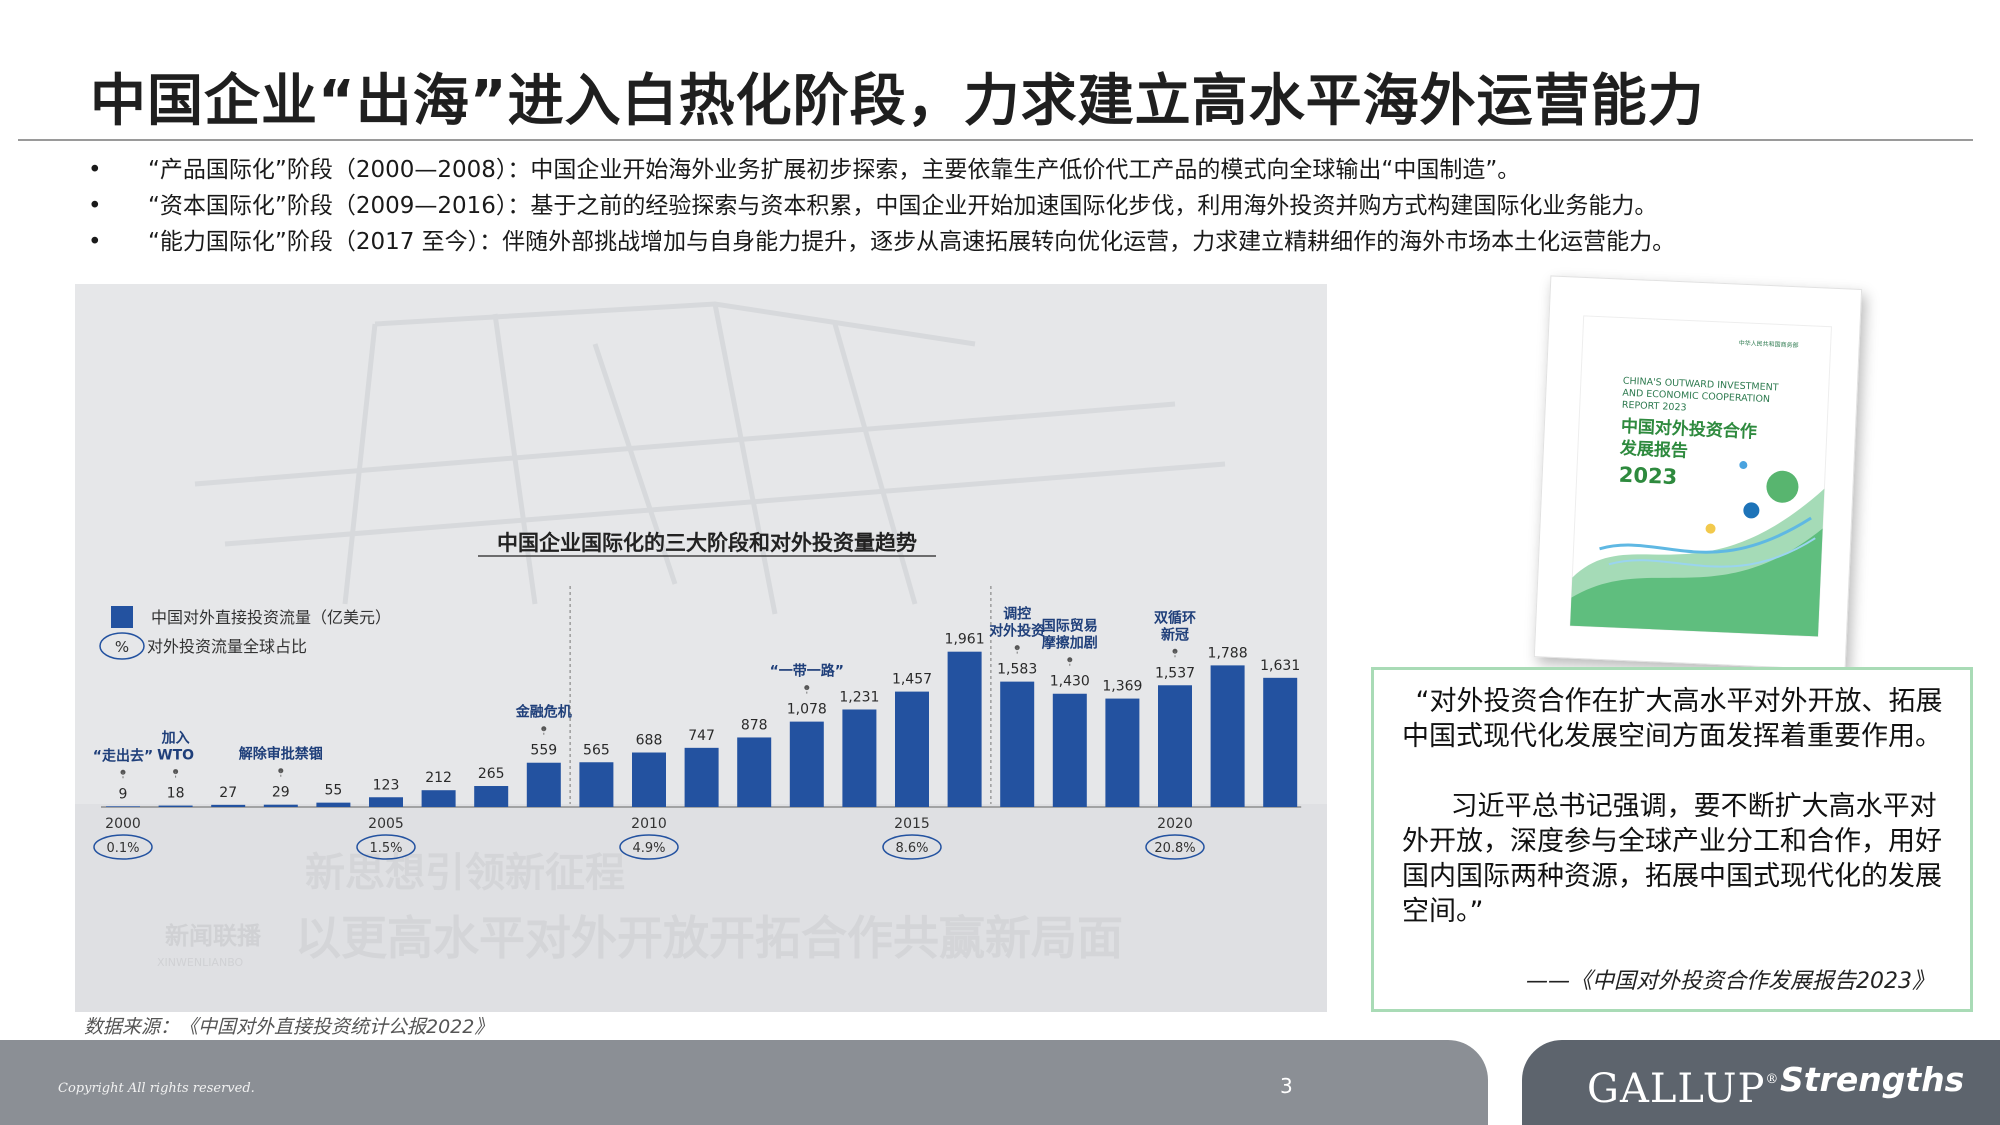 Image resolution: width=2000 pixels, height=1125 pixels. What do you see at coordinates (1175, 824) in the screenshot?
I see `year-tick-label: 2020` at bounding box center [1175, 824].